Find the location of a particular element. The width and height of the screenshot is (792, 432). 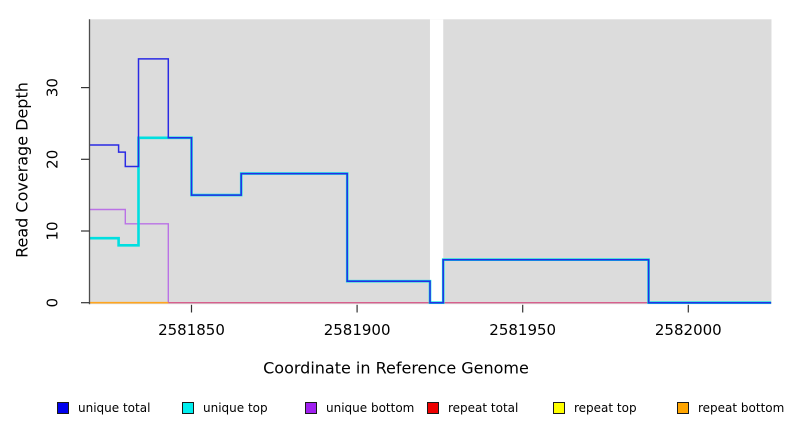

legend-item-unique-total: unique total is located at coordinates (104, 407).